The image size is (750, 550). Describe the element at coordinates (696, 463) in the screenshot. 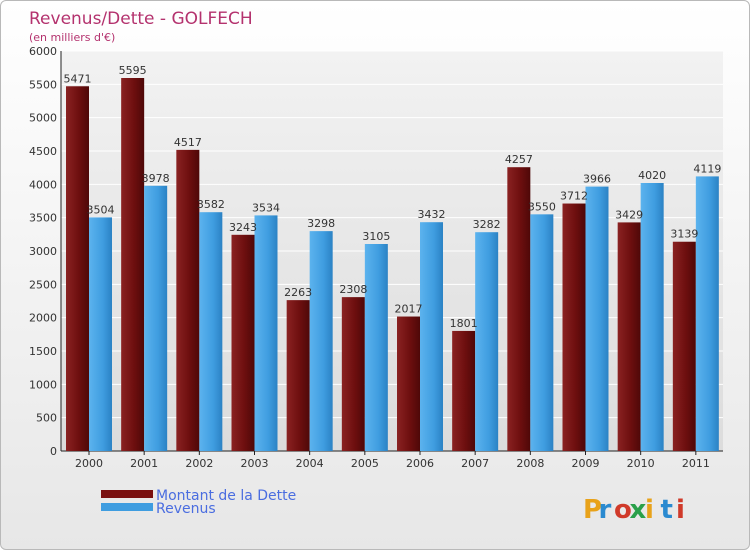

I see `x-tick-label: 2011` at that location.